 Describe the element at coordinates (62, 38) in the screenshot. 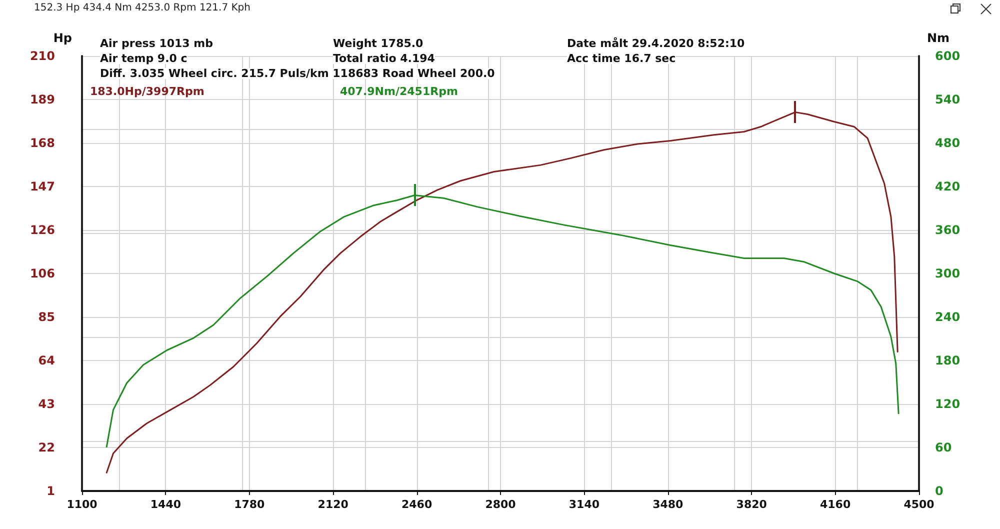

I see `y-axis-title: Hp` at that location.